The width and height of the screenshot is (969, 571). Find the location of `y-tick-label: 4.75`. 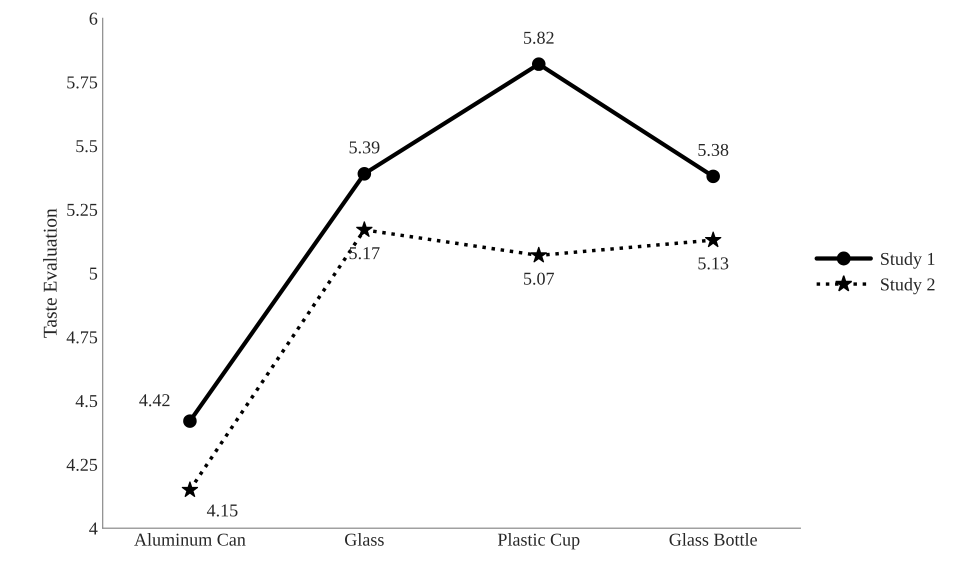

y-tick-label: 4.75 is located at coordinates (82, 337).